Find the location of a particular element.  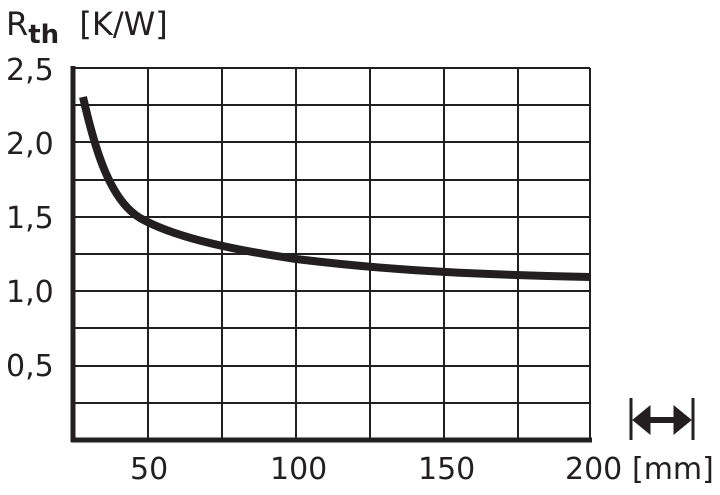

x-tick-100: 100 is located at coordinates (299, 469).